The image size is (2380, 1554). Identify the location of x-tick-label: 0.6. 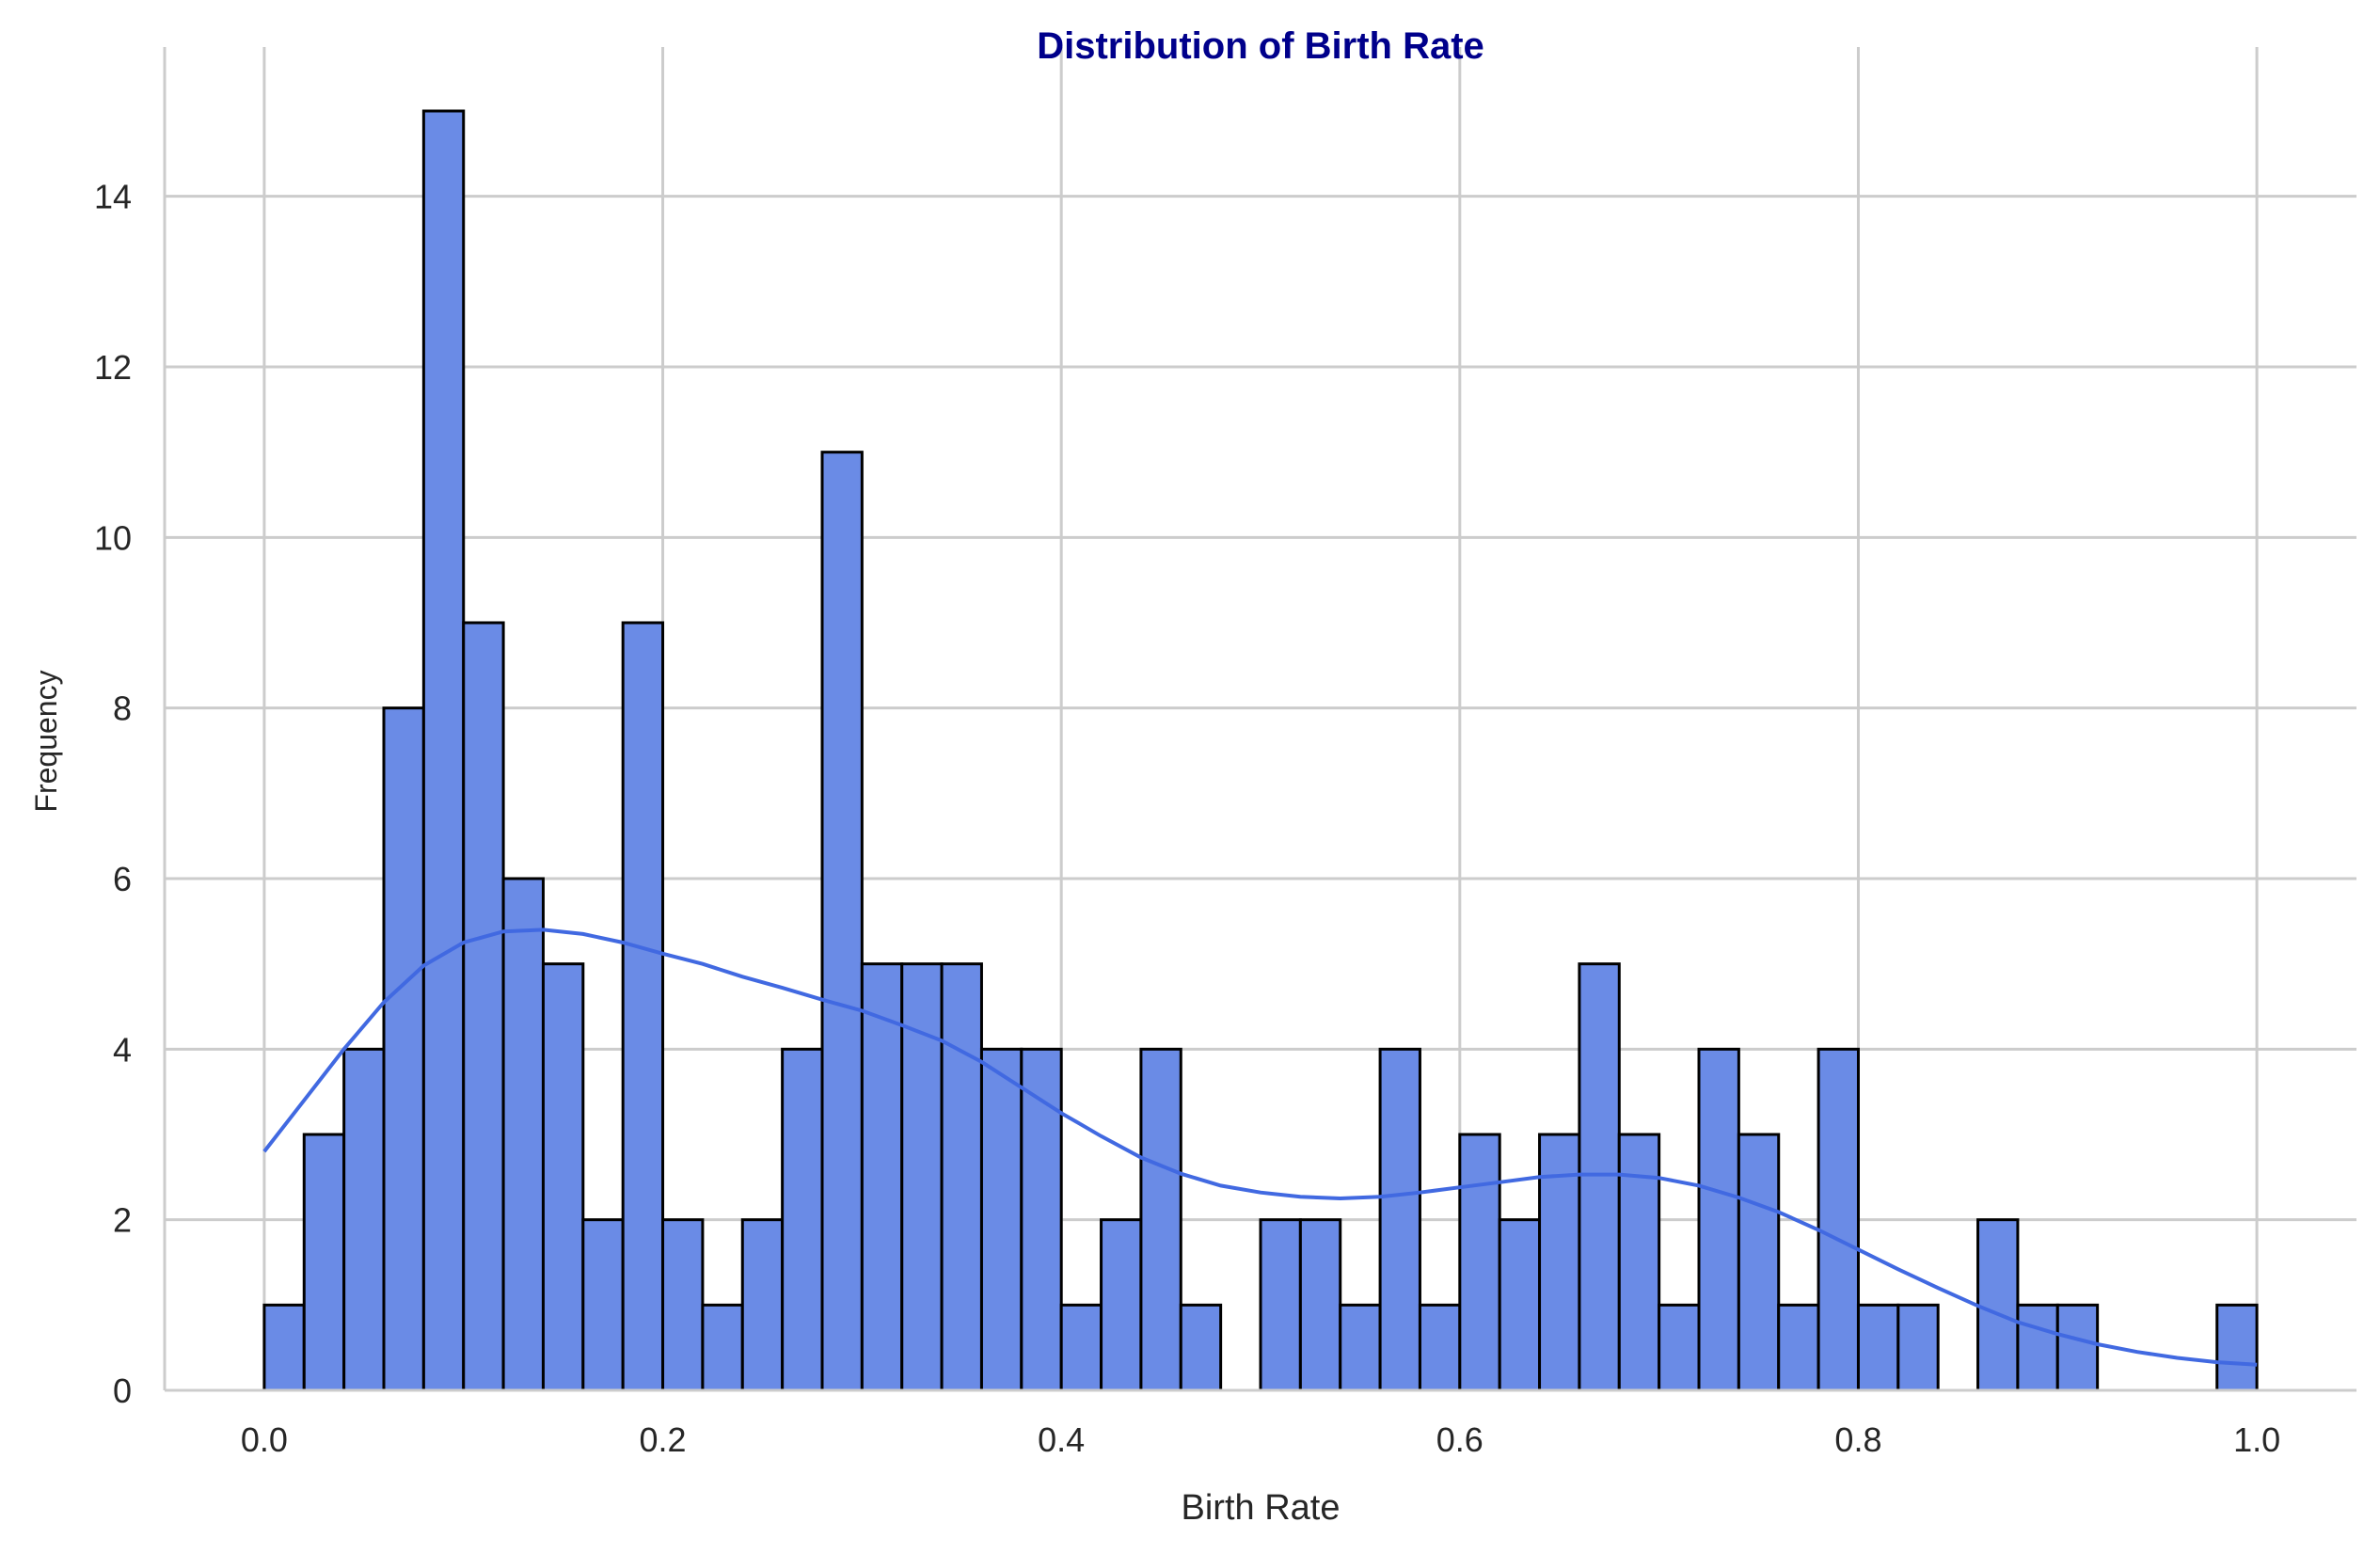
(1460, 1439).